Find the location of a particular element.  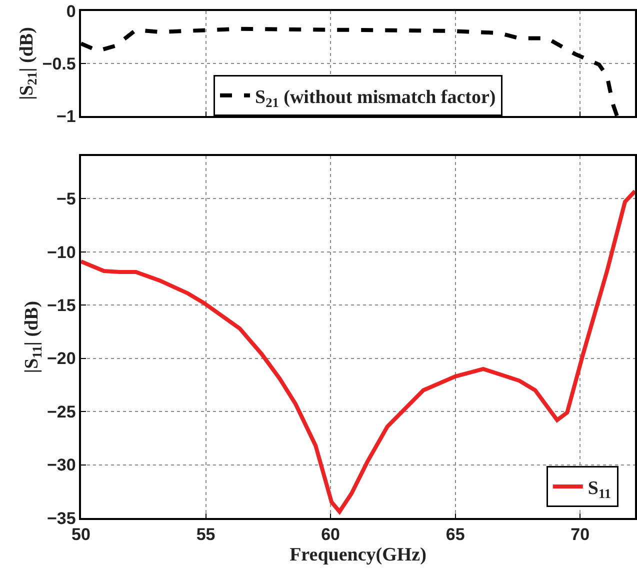

x-tick-label: 60 is located at coordinates (330, 534).